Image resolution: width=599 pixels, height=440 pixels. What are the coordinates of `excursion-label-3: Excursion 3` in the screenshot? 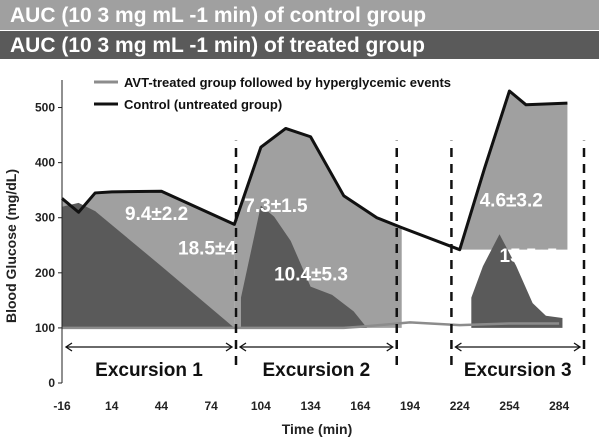 It's located at (518, 370).